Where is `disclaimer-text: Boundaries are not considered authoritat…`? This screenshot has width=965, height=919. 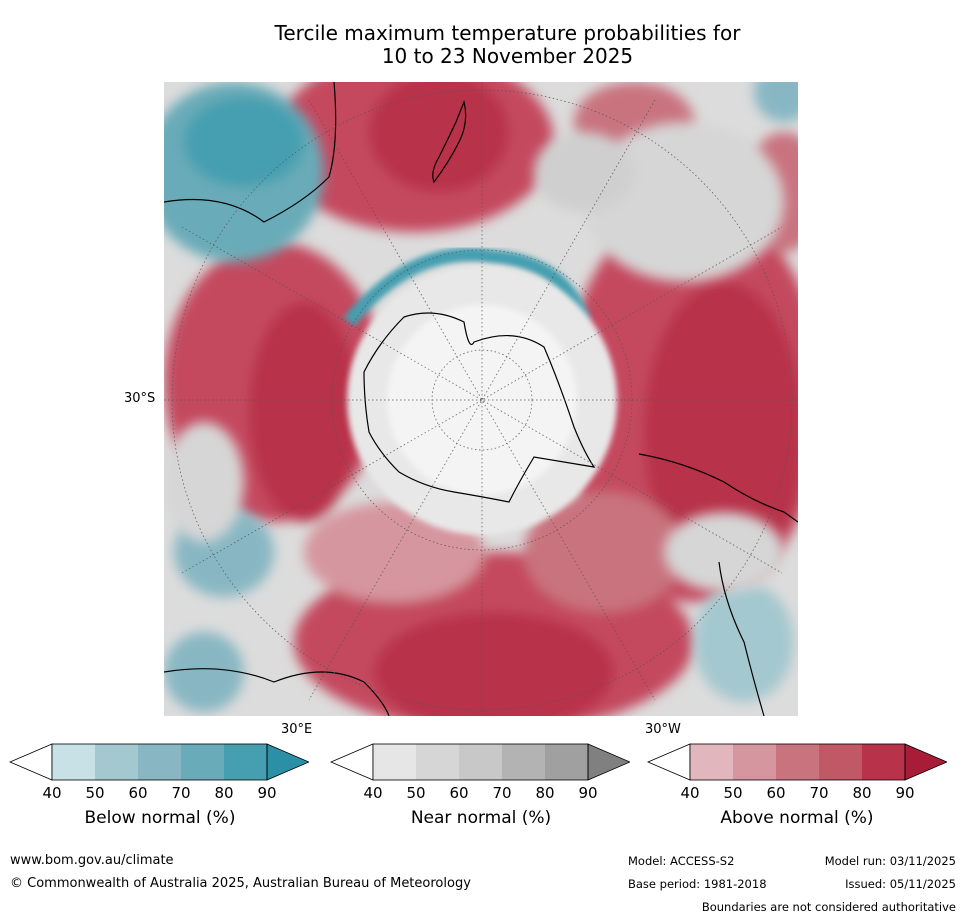 disclaimer-text: Boundaries are not considered authoritat… is located at coordinates (828, 907).